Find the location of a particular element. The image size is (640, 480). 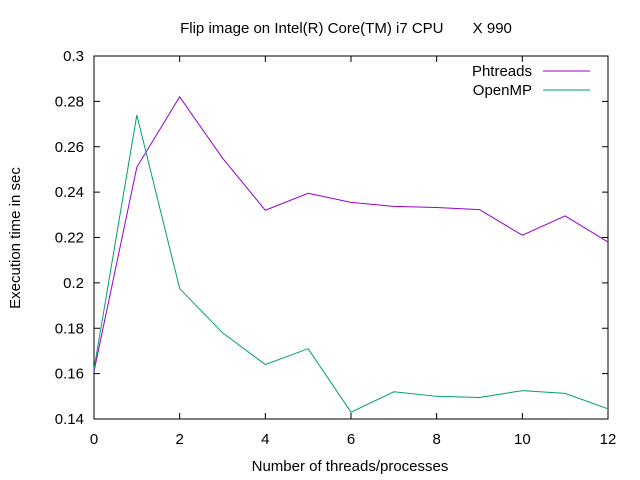

x-tick-label: 6 is located at coordinates (351, 439).